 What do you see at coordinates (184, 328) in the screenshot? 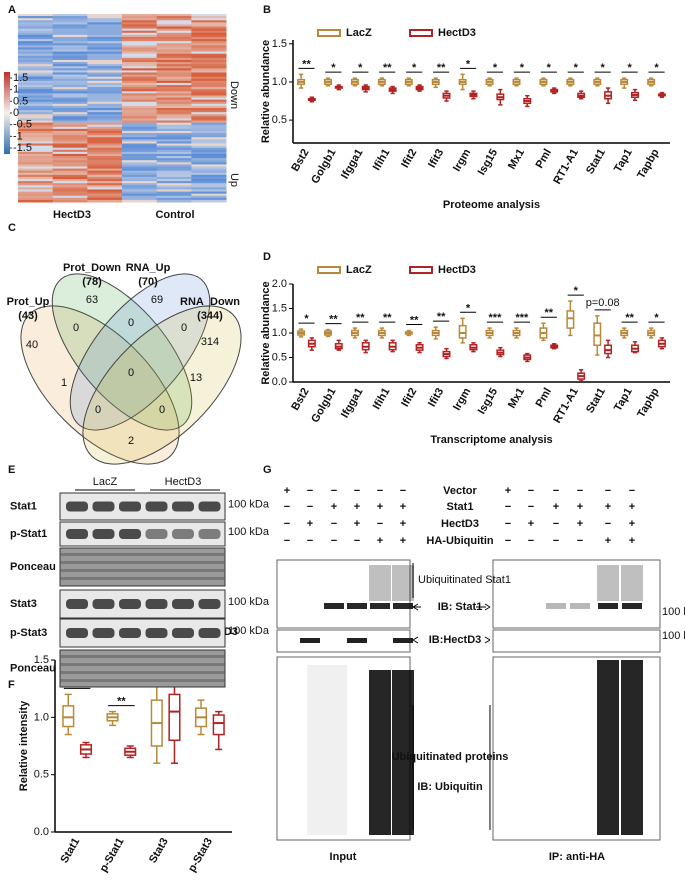
I see `venn-region-count: 0` at bounding box center [184, 328].